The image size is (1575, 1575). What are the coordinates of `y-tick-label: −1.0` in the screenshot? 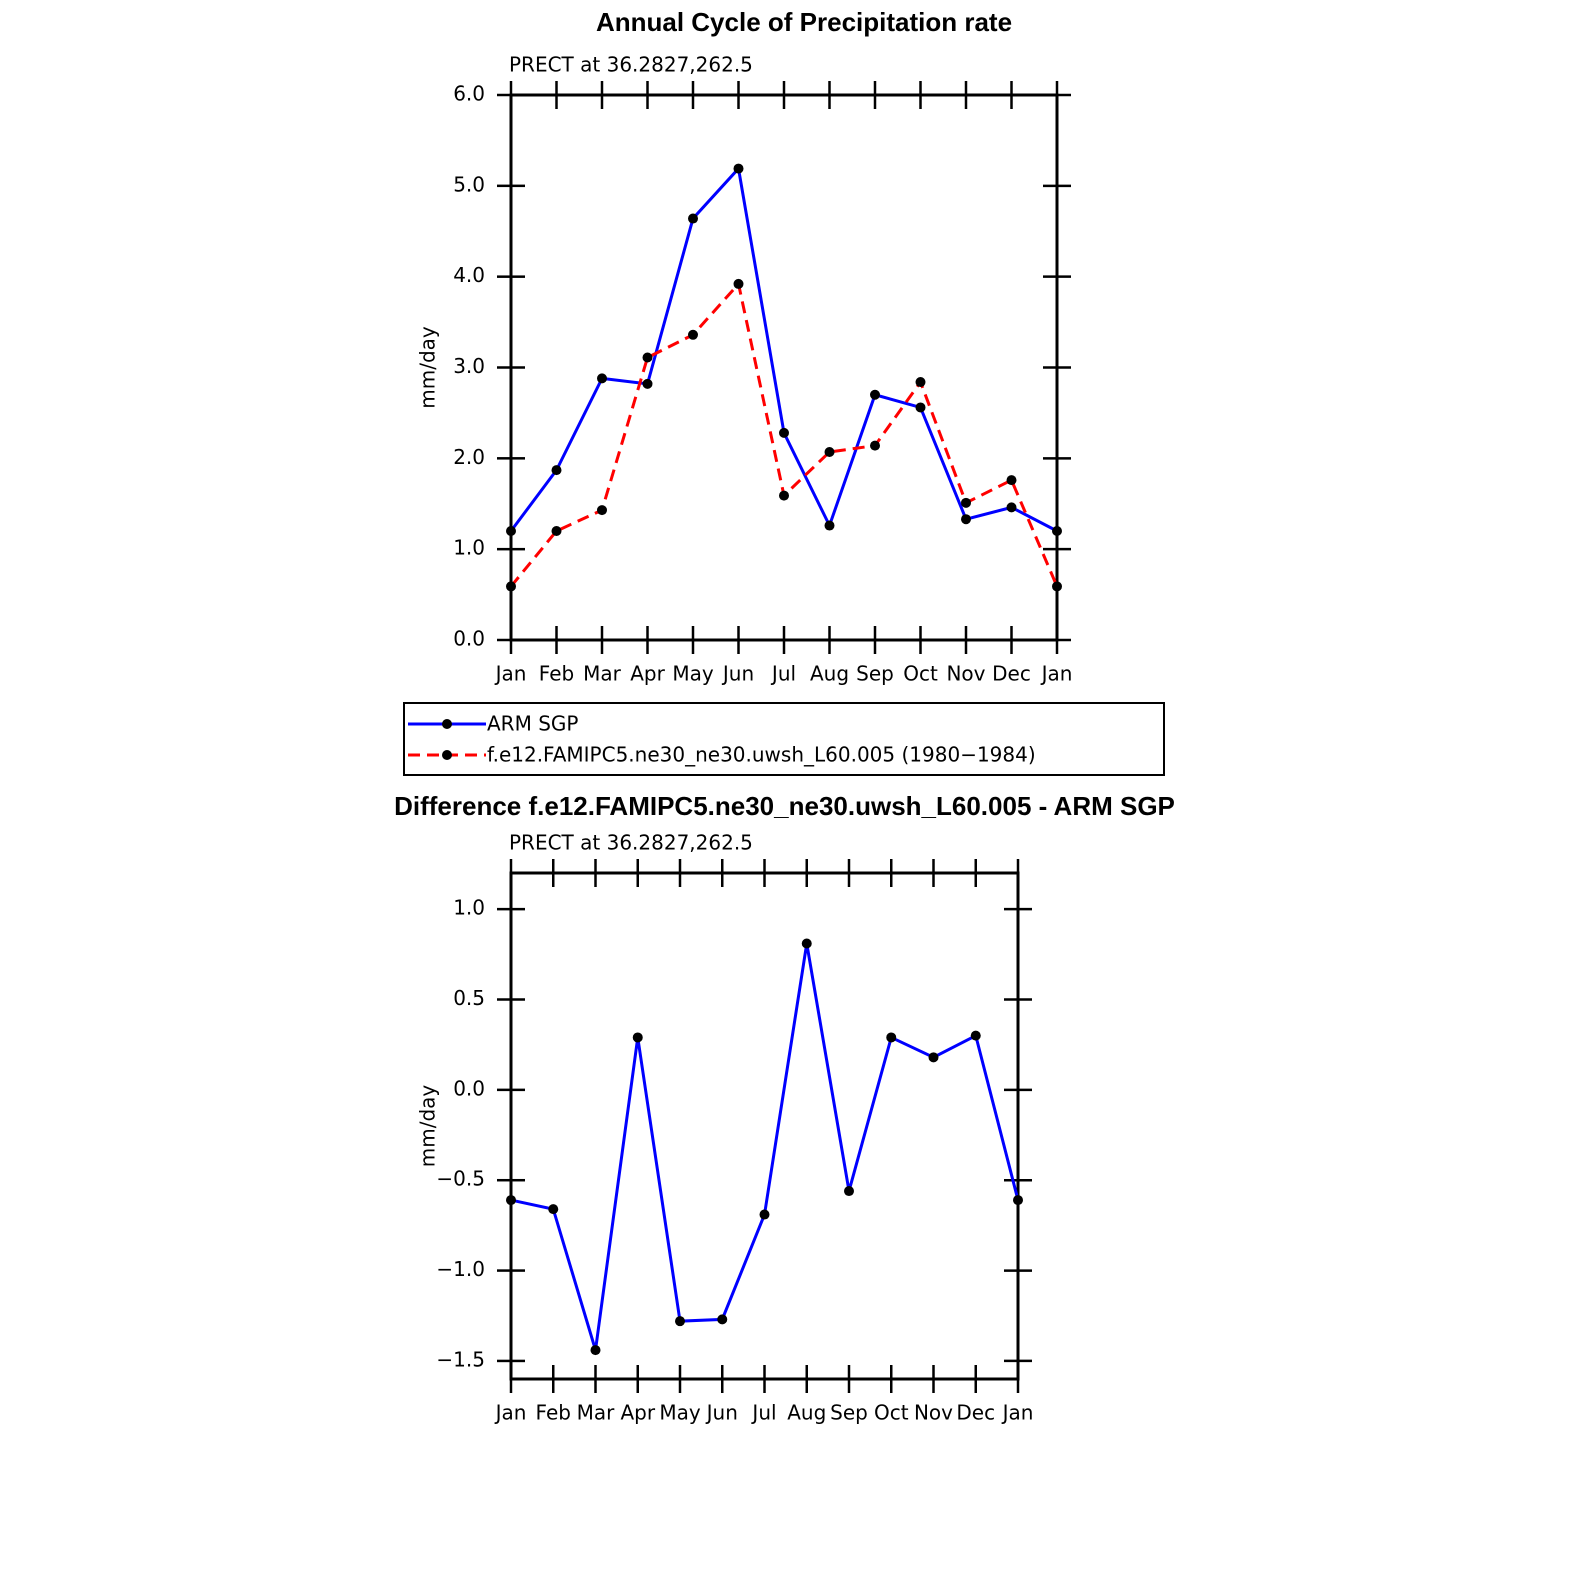 It's located at (460, 1269).